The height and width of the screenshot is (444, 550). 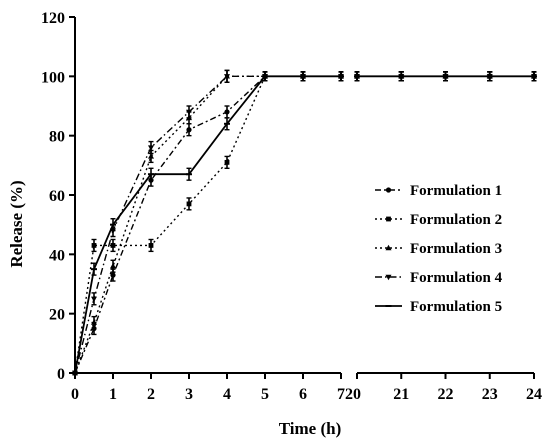 I want to click on x-tick-label: 6, so click(x=303, y=394).